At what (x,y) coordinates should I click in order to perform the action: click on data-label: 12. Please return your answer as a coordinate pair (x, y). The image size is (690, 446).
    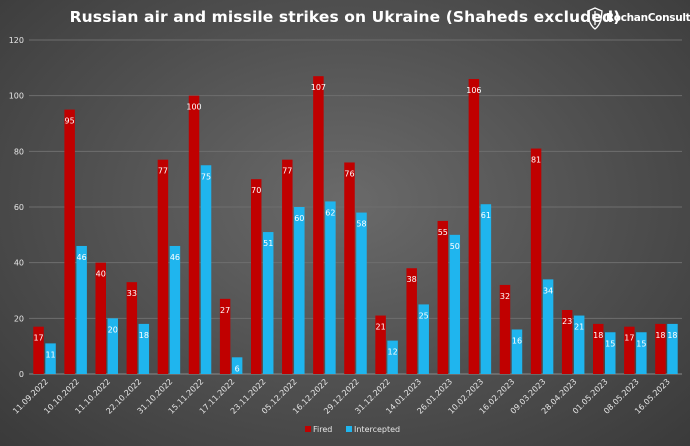
    Looking at the image, I should click on (393, 352).